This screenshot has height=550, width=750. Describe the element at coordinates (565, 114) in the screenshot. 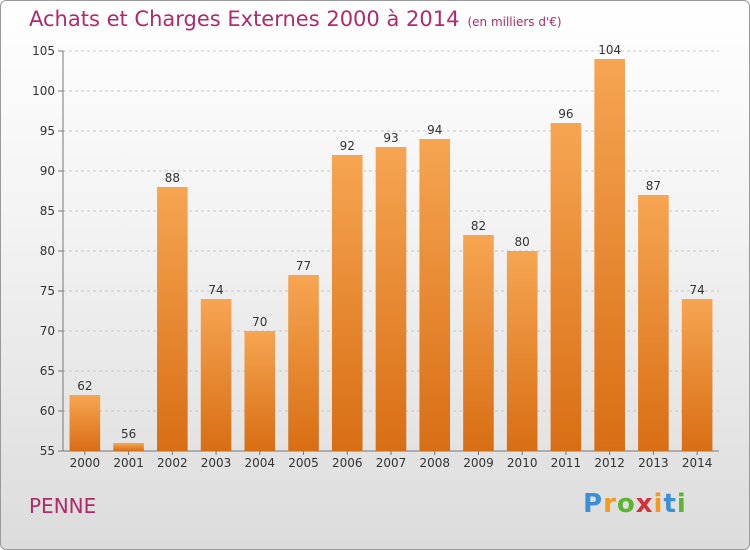

I see `value-label-2011: 96` at that location.